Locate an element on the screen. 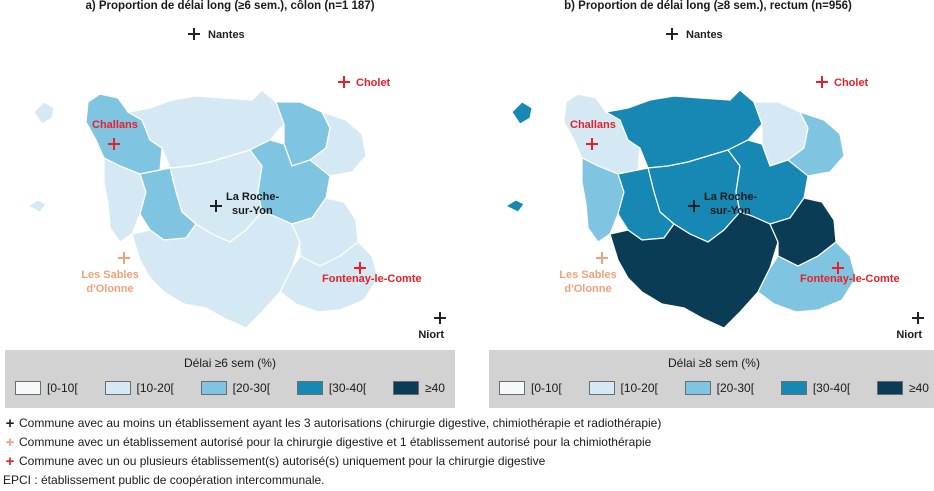 The height and width of the screenshot is (491, 934). legend-title: Délai ≥8 sem (%) is located at coordinates (714, 363).